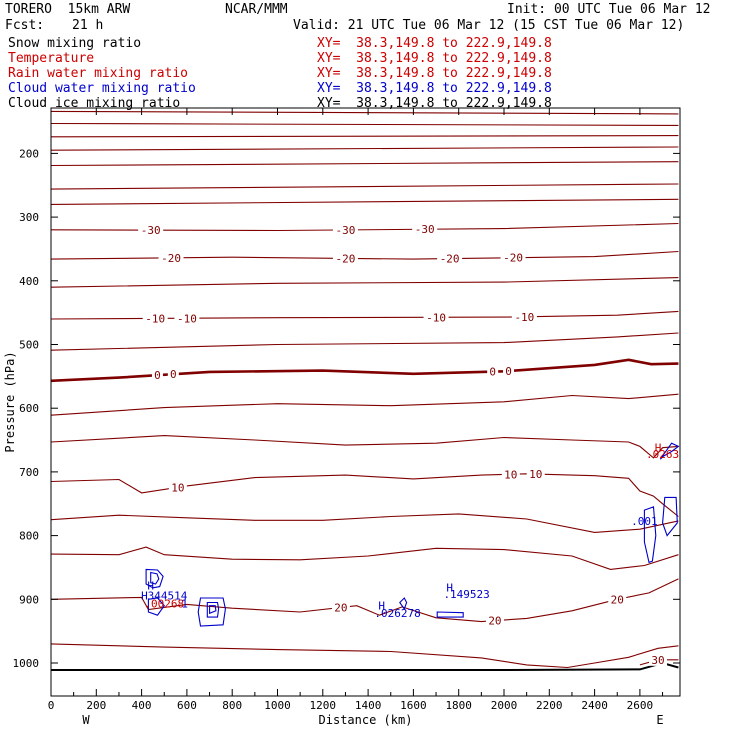 This screenshot has width=740, height=740. I want to click on contour-annotation: .0263, so click(662, 454).